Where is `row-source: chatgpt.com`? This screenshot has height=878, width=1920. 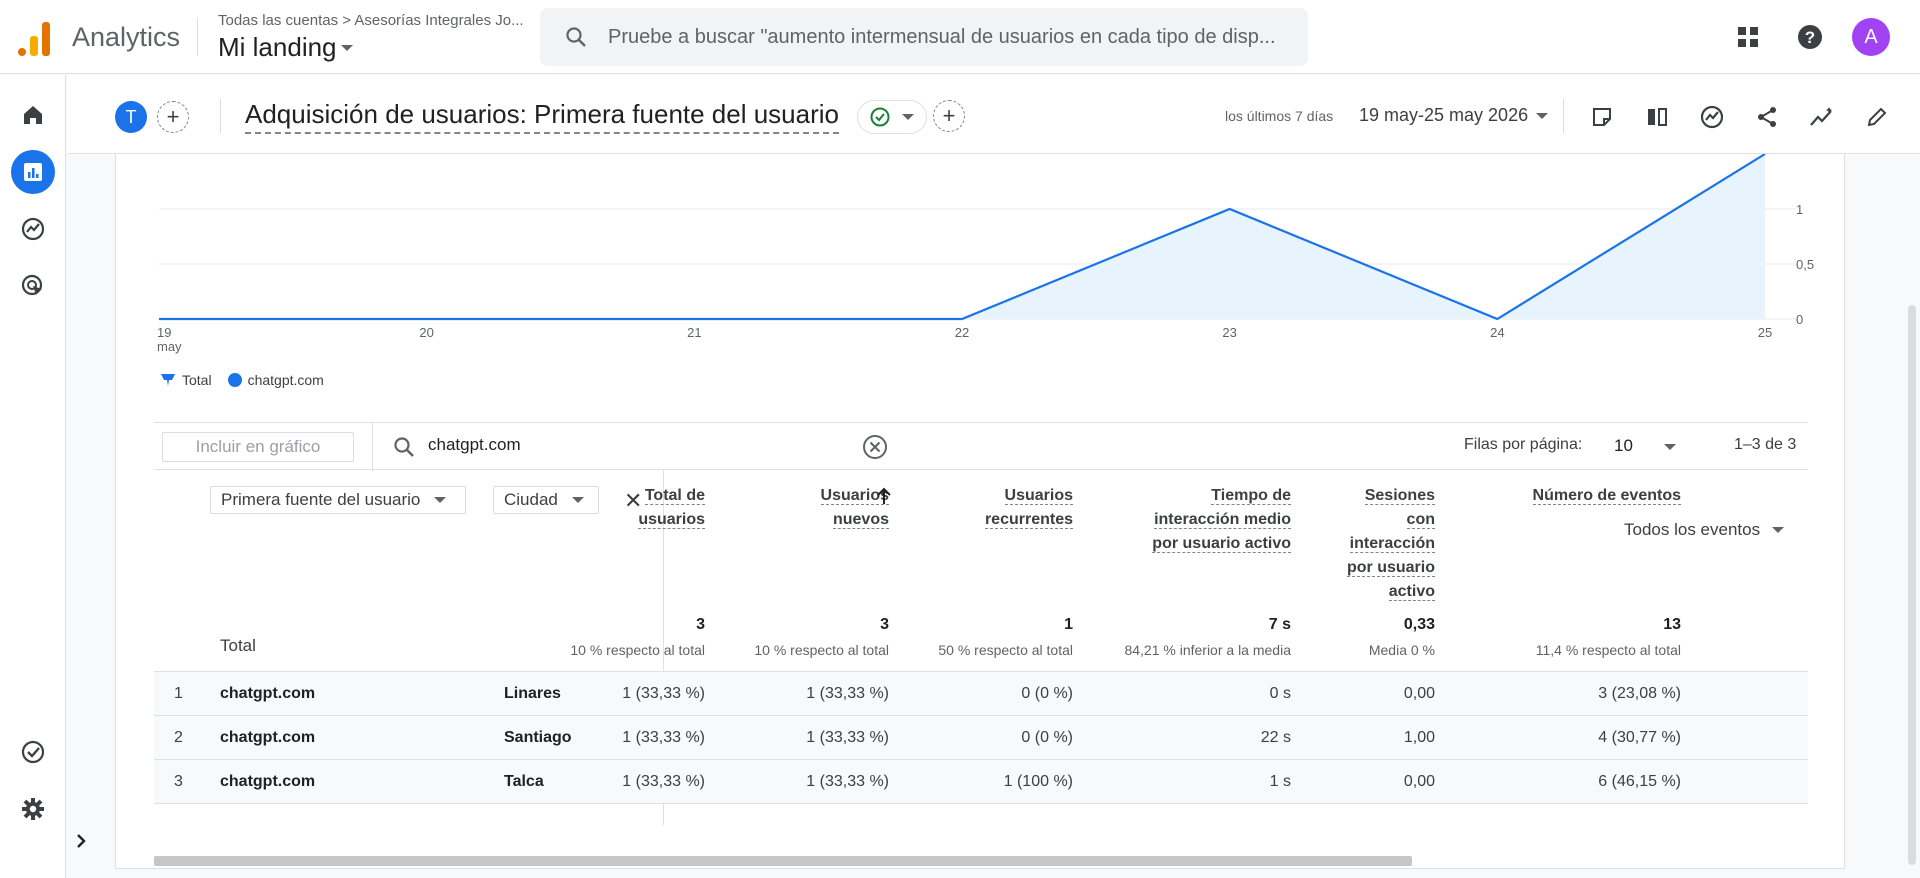 row-source: chatgpt.com is located at coordinates (268, 693).